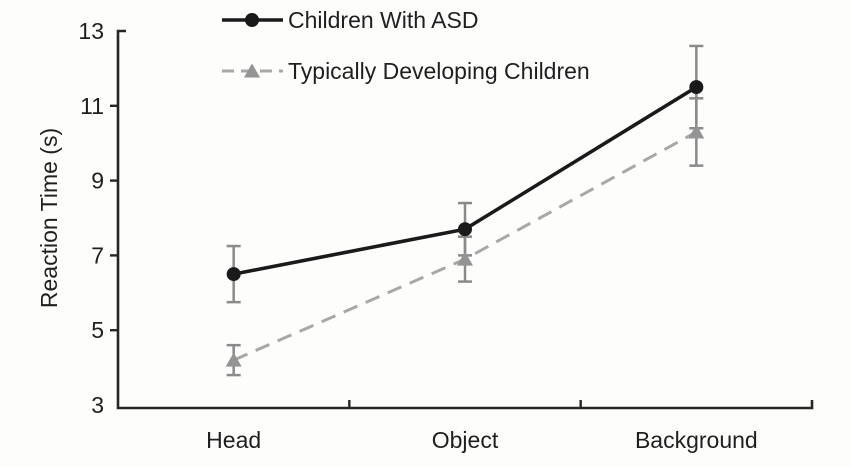  What do you see at coordinates (97, 405) in the screenshot?
I see `y-tick-label: 3` at bounding box center [97, 405].